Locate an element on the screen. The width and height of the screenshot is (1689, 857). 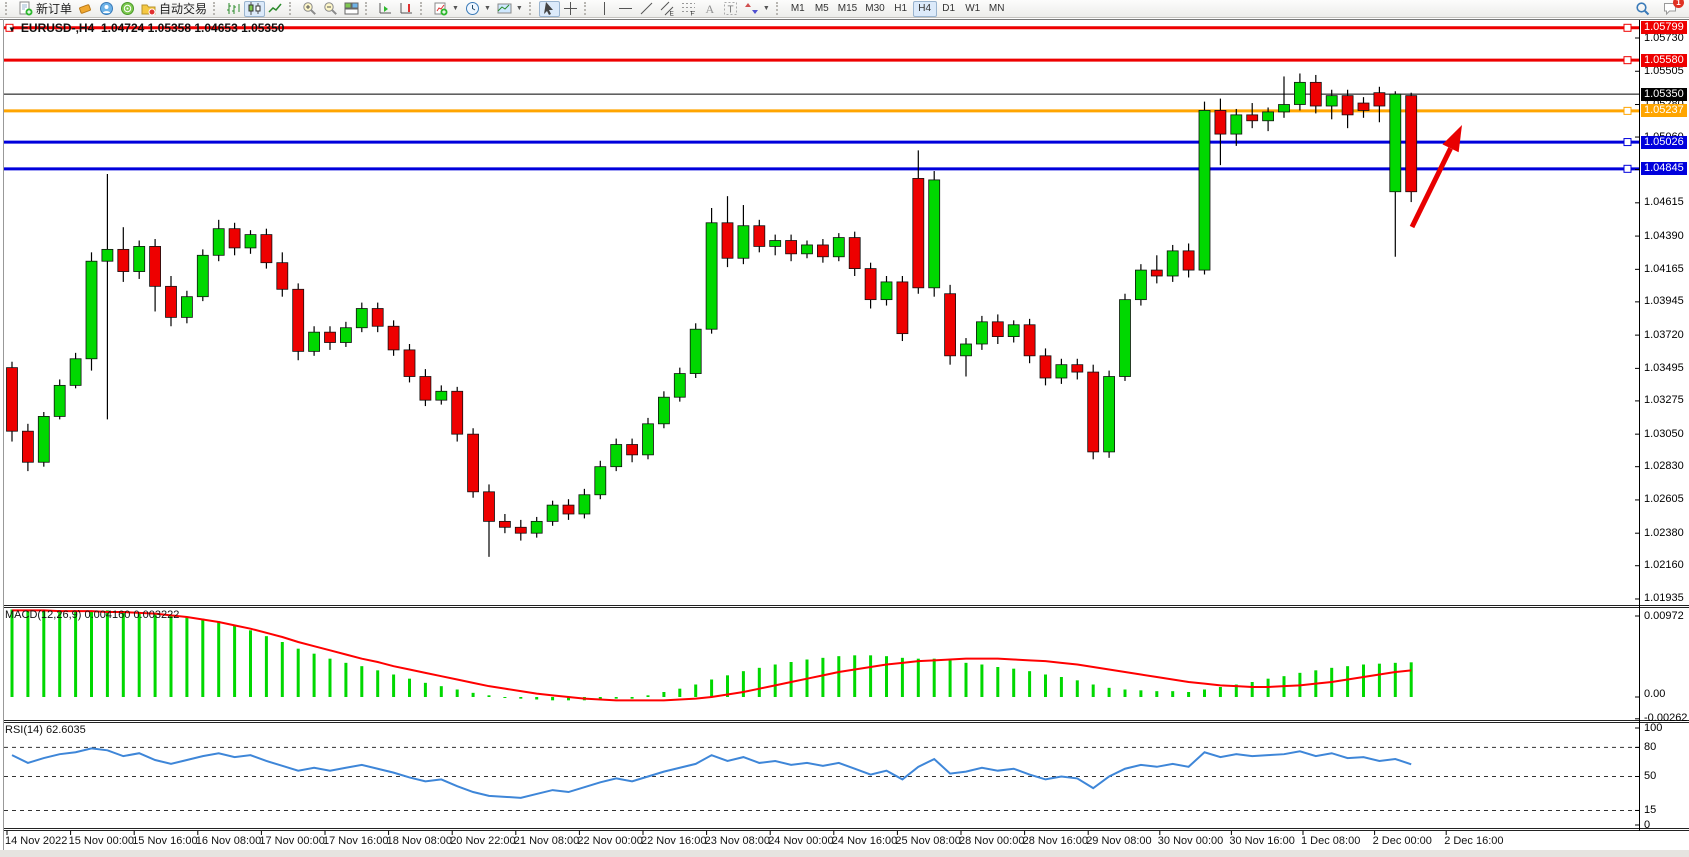
trendline-button is located at coordinates (646, 9).